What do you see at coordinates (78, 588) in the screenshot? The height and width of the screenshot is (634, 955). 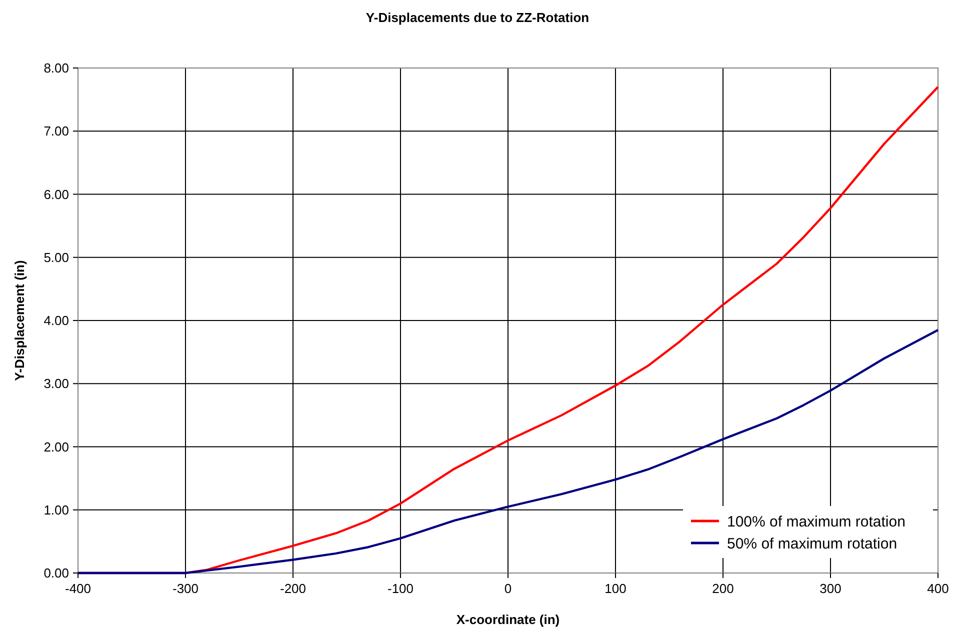 I see `x-tick-label: -400` at bounding box center [78, 588].